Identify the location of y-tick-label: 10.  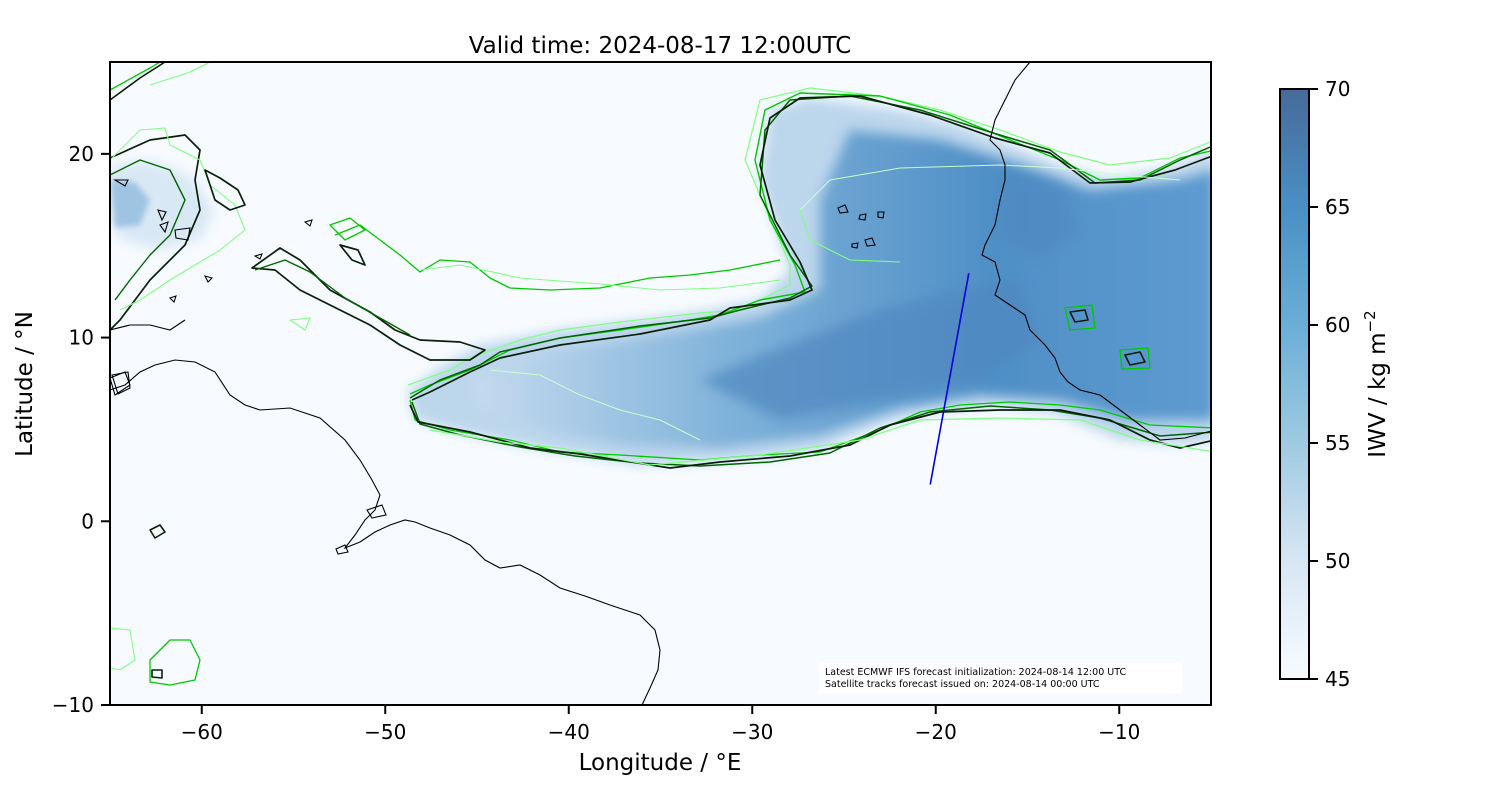
(81, 338).